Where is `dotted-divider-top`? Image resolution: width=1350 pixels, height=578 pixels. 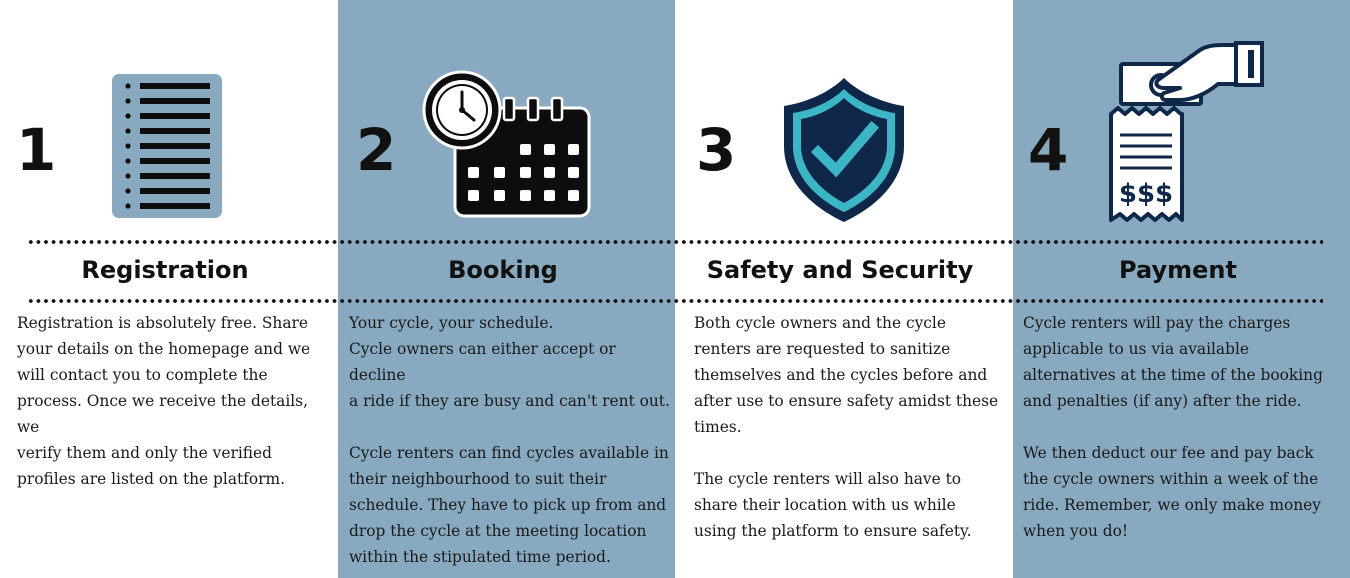 dotted-divider-top is located at coordinates (675, 242).